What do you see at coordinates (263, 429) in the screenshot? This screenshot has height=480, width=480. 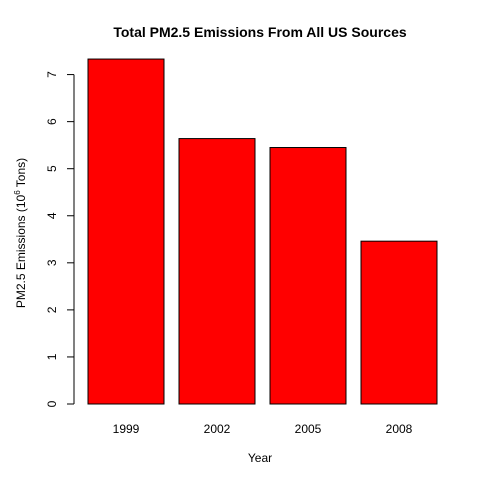 I see `x-axis: 1999 2002 2005 2008` at bounding box center [263, 429].